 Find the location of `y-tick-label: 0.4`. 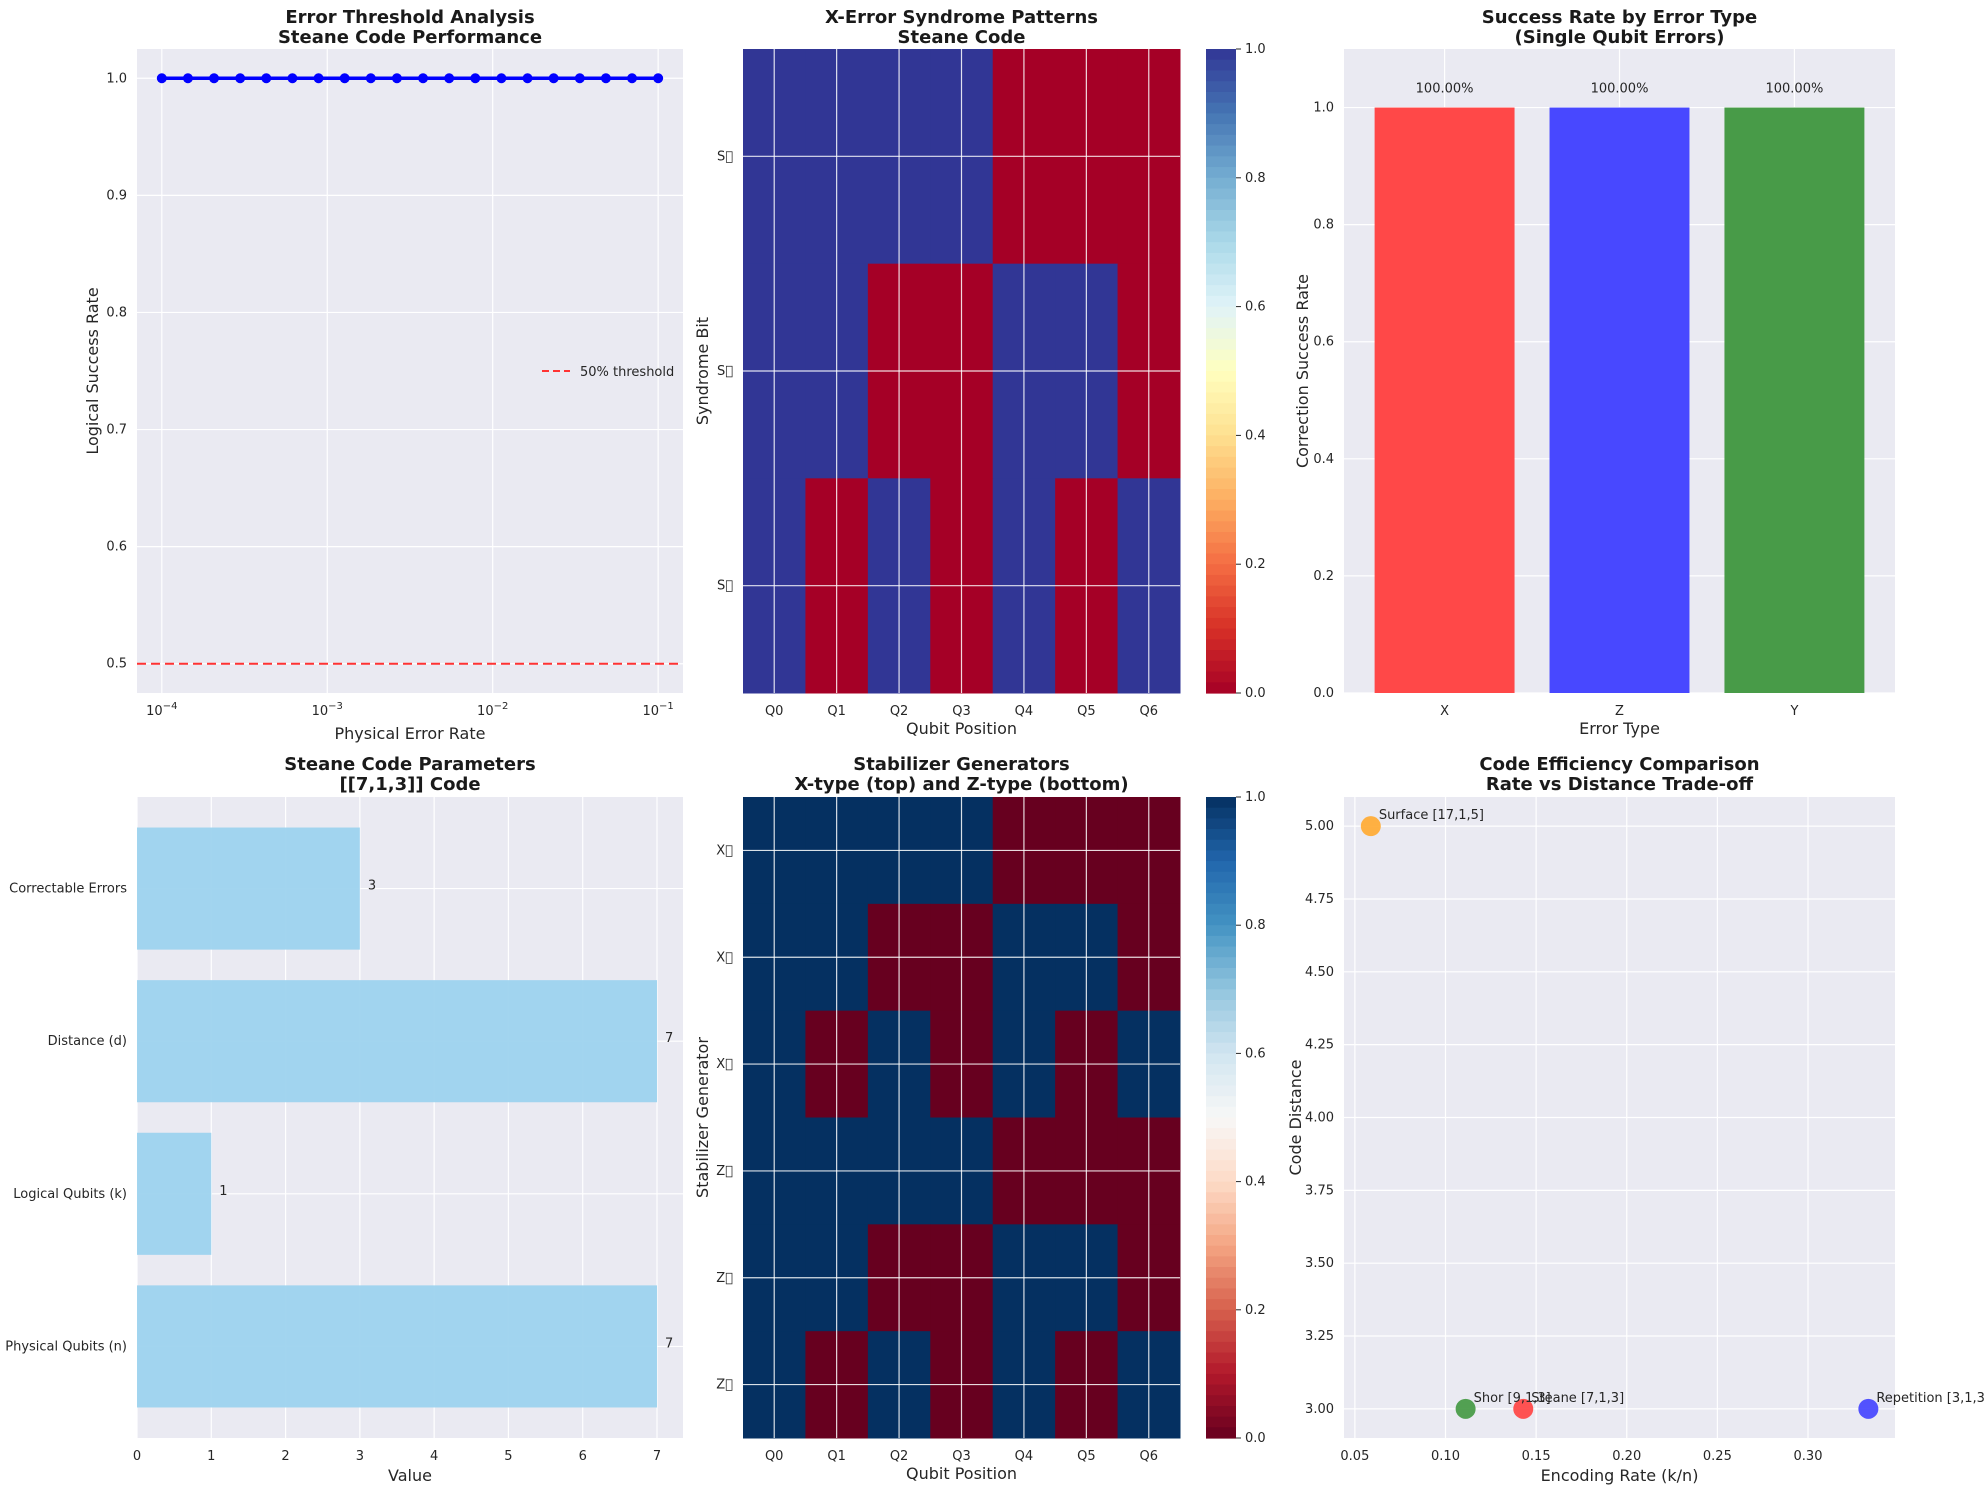

y-tick-label: 0.4 is located at coordinates (1323, 459).